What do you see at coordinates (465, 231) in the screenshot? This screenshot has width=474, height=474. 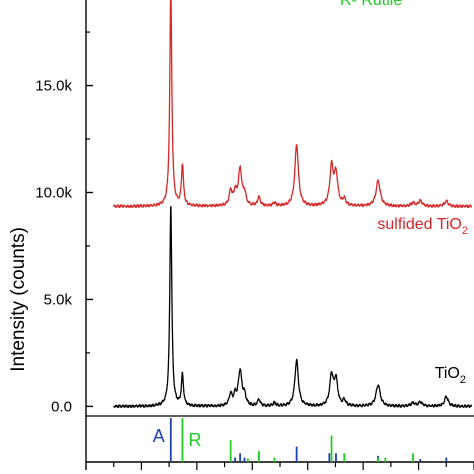 I see `series-label-sulfided-subscript: 2` at bounding box center [465, 231].